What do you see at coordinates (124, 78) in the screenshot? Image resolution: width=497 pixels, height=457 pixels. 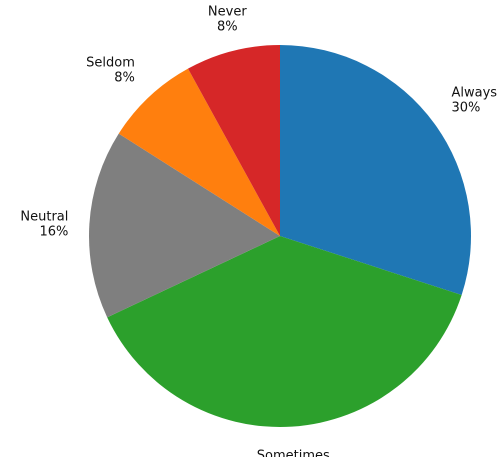 I see `slice-percent-seldom: 8%` at bounding box center [124, 78].